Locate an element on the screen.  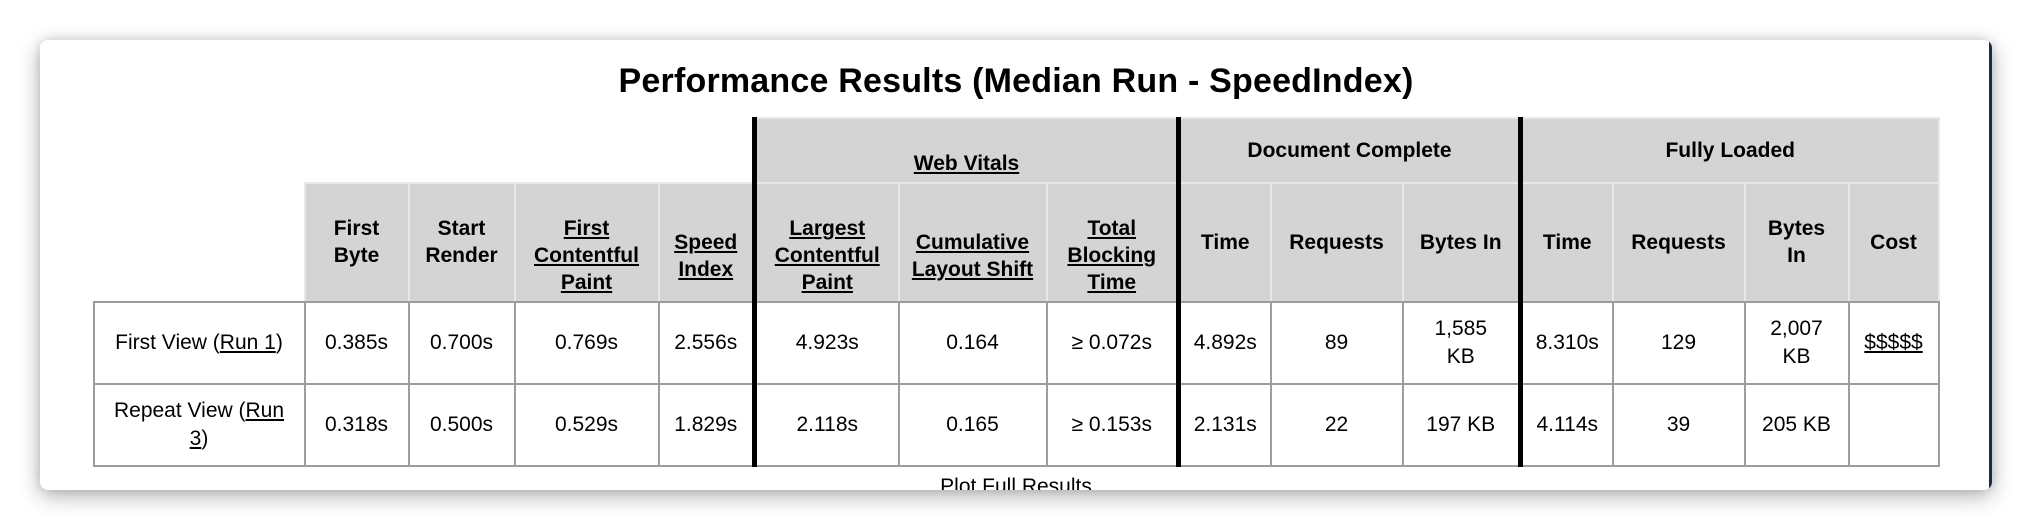
cell-largest-contentful-paint: 4.923s is located at coordinates (826, 342).